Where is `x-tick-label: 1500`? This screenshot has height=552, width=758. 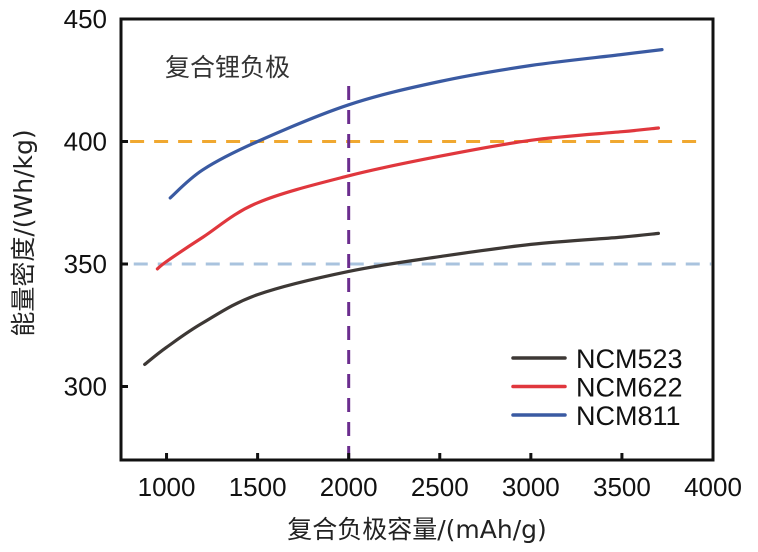 x-tick-label: 1500 is located at coordinates (258, 487).